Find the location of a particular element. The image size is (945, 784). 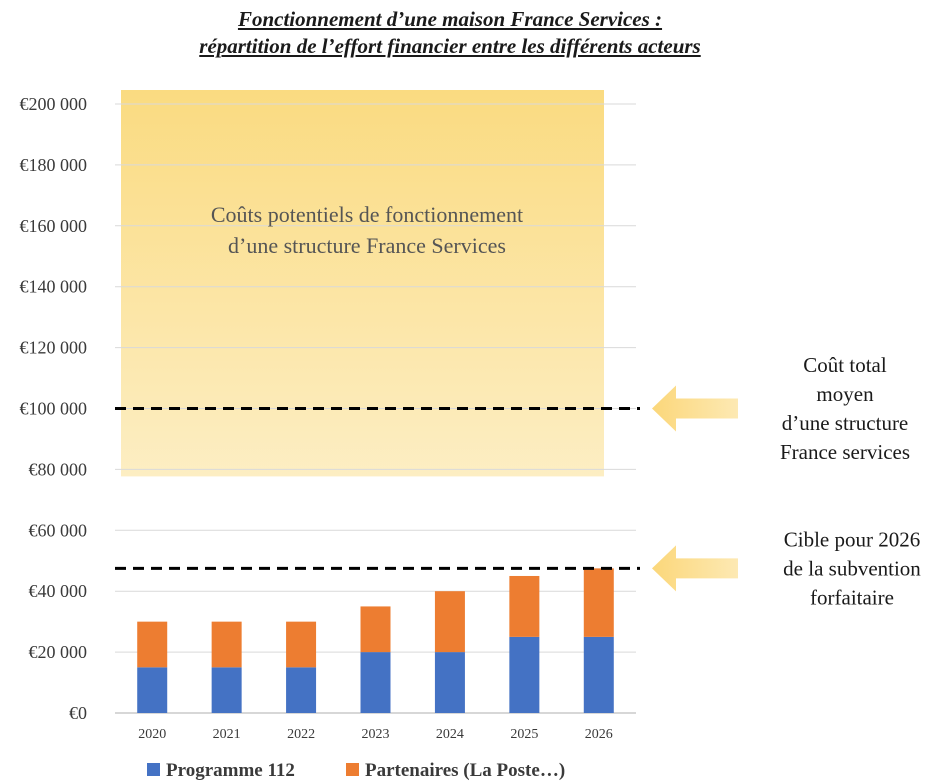

reference-line-label: d’une structure is located at coordinates (845, 423).